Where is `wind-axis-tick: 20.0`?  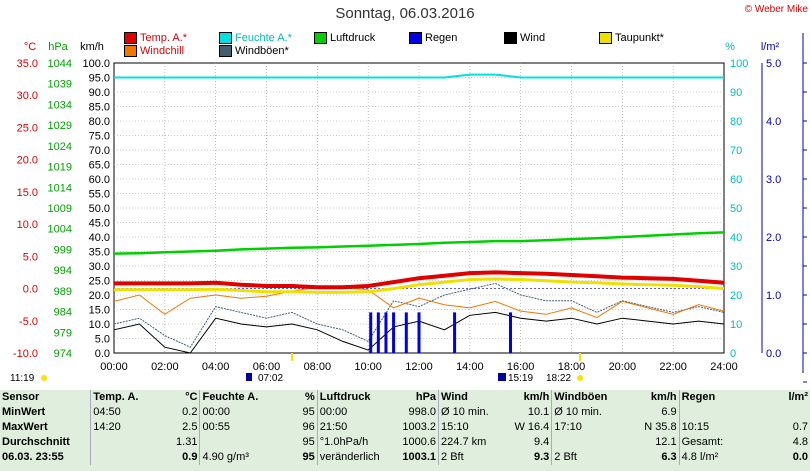
wind-axis-tick: 20.0 is located at coordinates (99, 296).